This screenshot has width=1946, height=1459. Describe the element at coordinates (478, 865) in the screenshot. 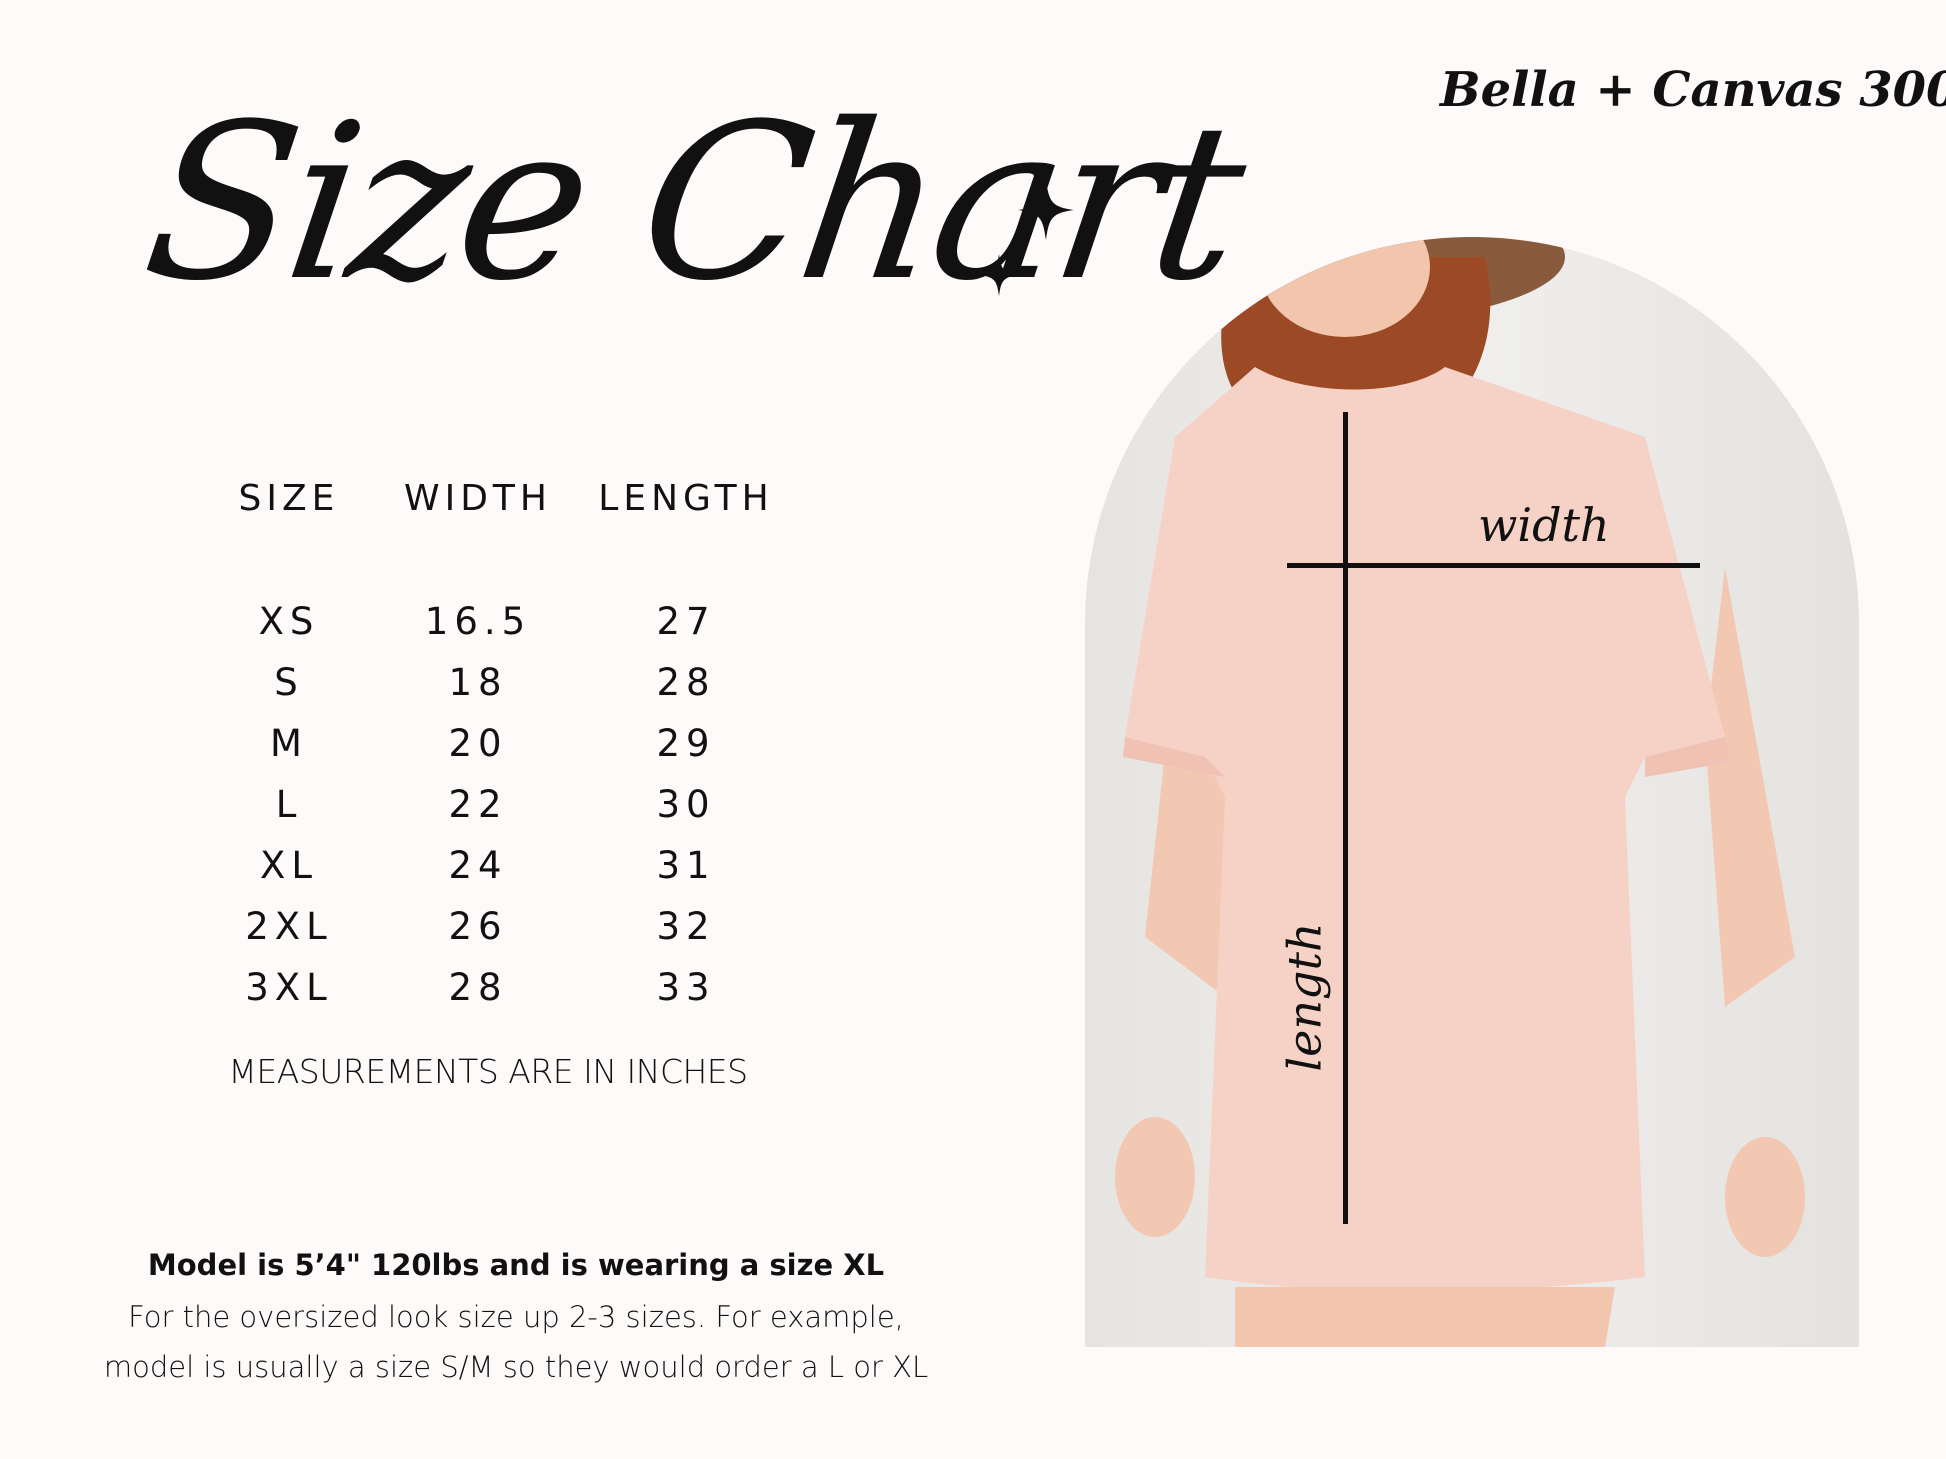

I see `width-cell: 24` at that location.